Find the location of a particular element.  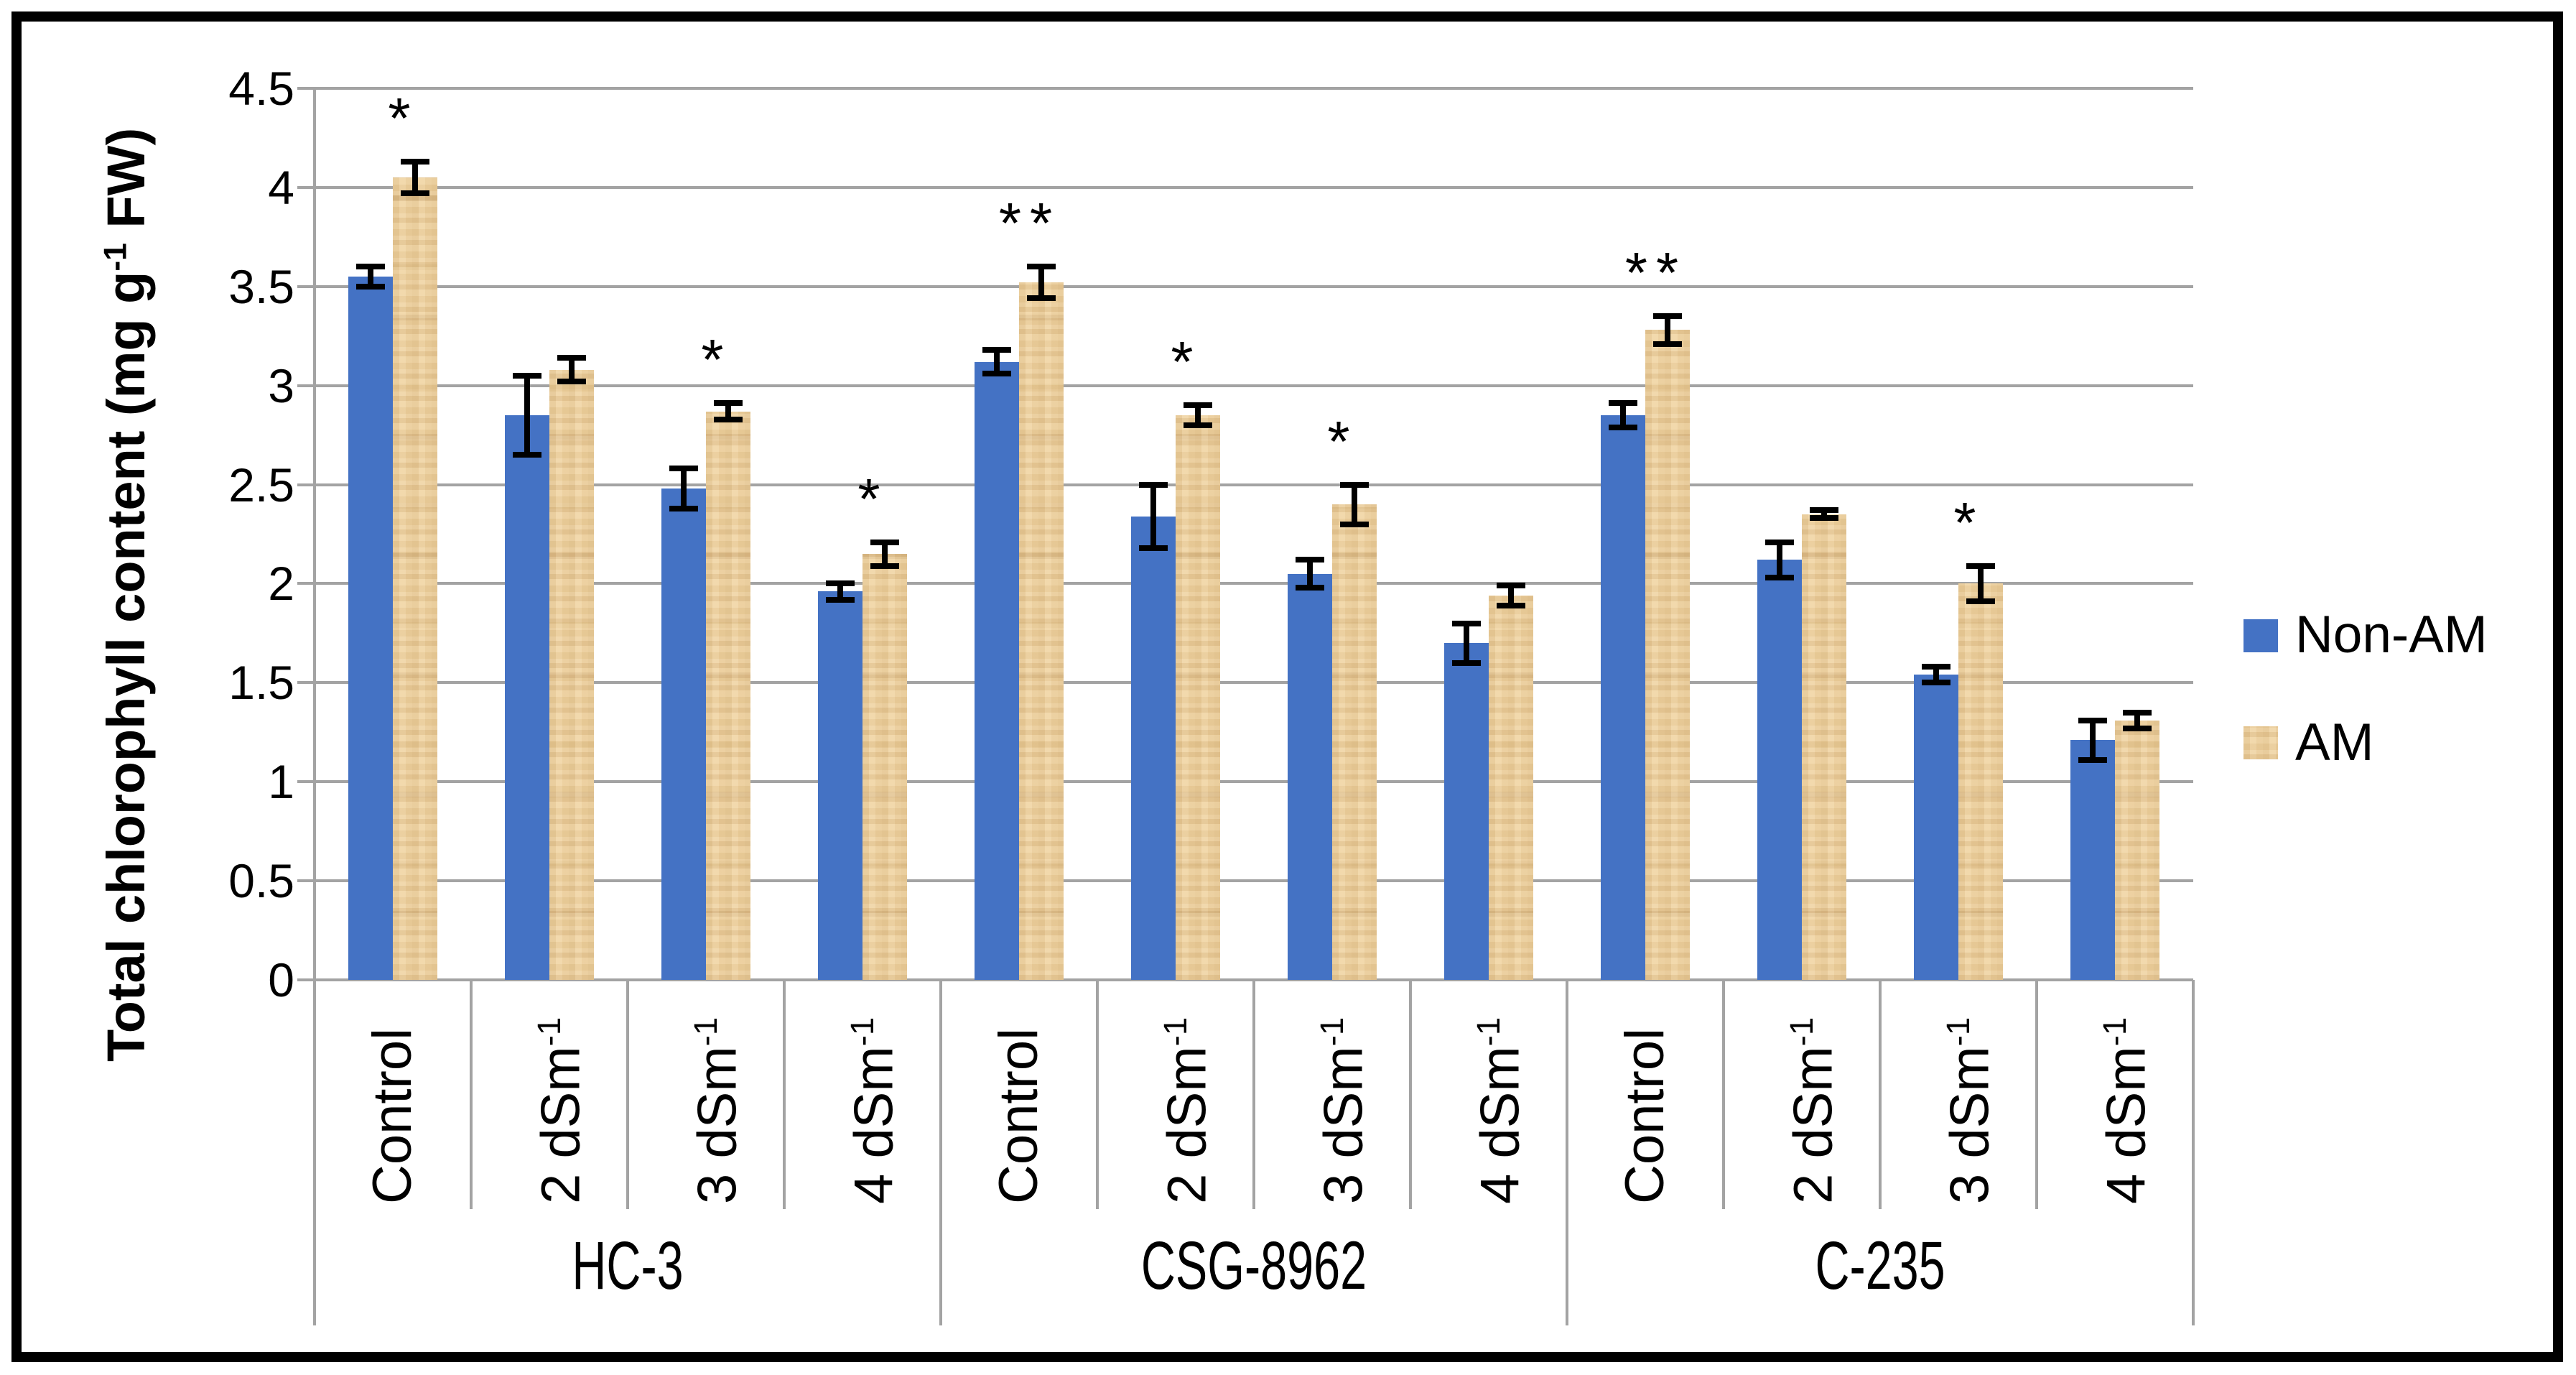

y-axis-tick-label: 2.5 is located at coordinates (261, 484).